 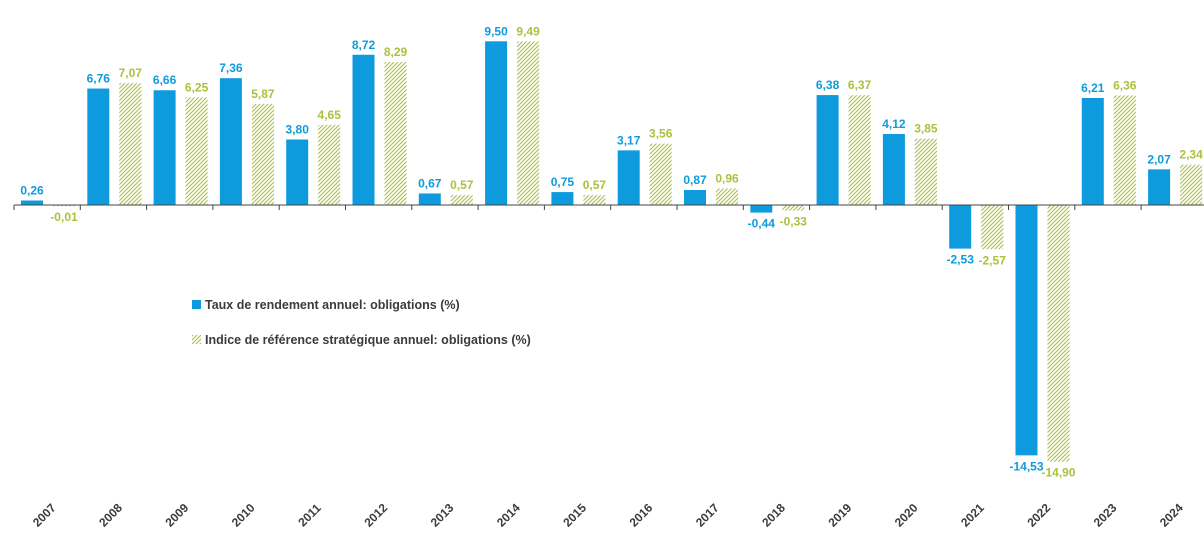 What do you see at coordinates (707, 515) in the screenshot?
I see `x-tick-label-2017: 2017` at bounding box center [707, 515].